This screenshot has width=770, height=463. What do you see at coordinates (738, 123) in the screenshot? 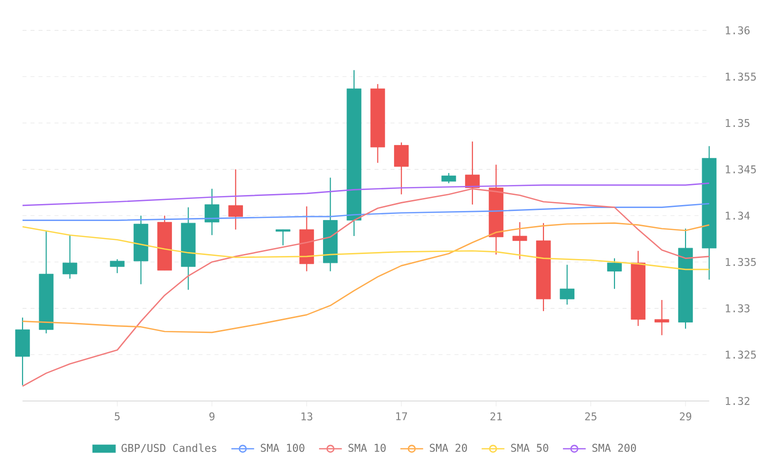
I see `y-tick-label: 1.35` at bounding box center [738, 123].